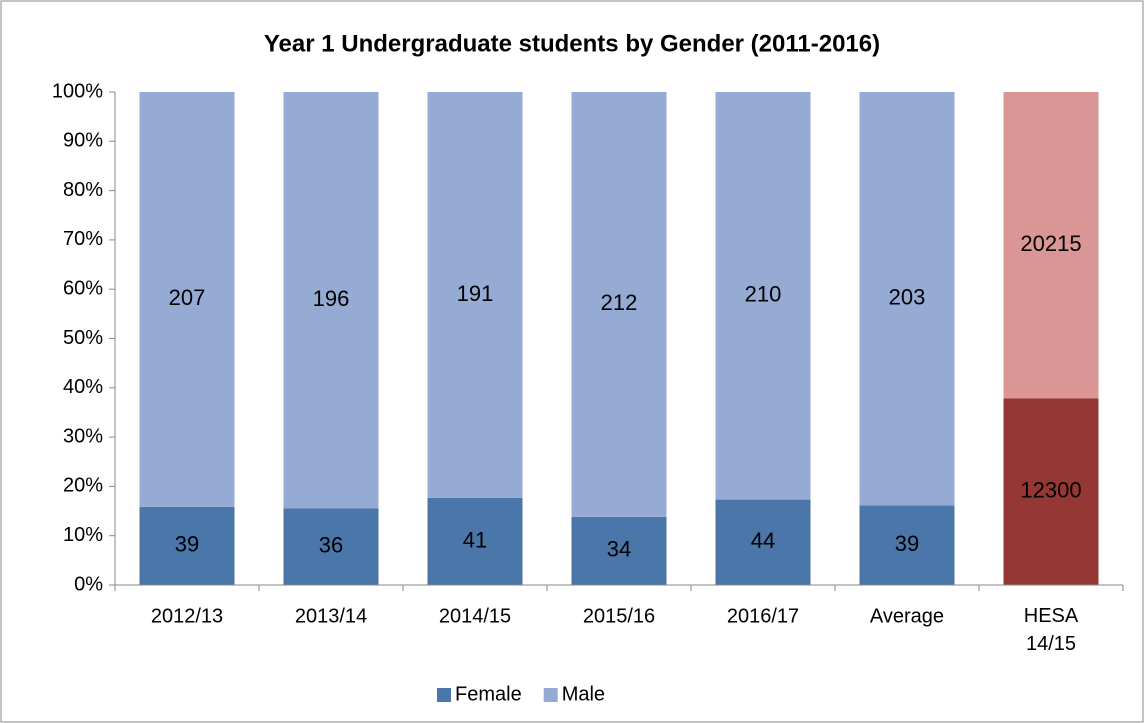  Describe the element at coordinates (583, 694) in the screenshot. I see `legend-label: Male` at that location.